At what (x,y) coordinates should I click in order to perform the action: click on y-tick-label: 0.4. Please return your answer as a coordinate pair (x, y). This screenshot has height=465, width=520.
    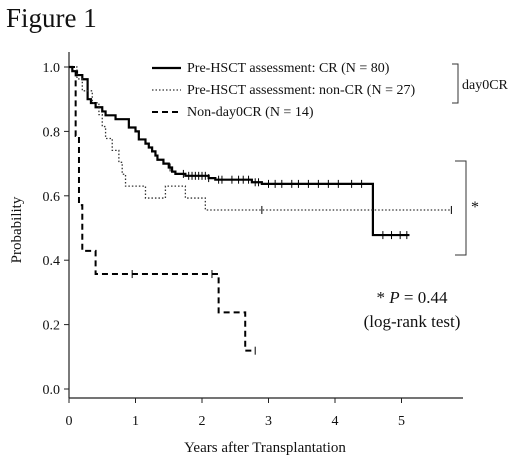
    Looking at the image, I should click on (52, 261).